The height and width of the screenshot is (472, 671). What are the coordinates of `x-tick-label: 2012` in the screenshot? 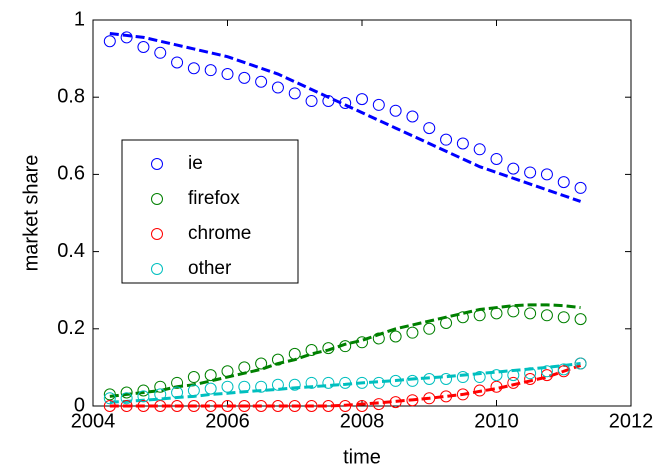 It's located at (631, 421).